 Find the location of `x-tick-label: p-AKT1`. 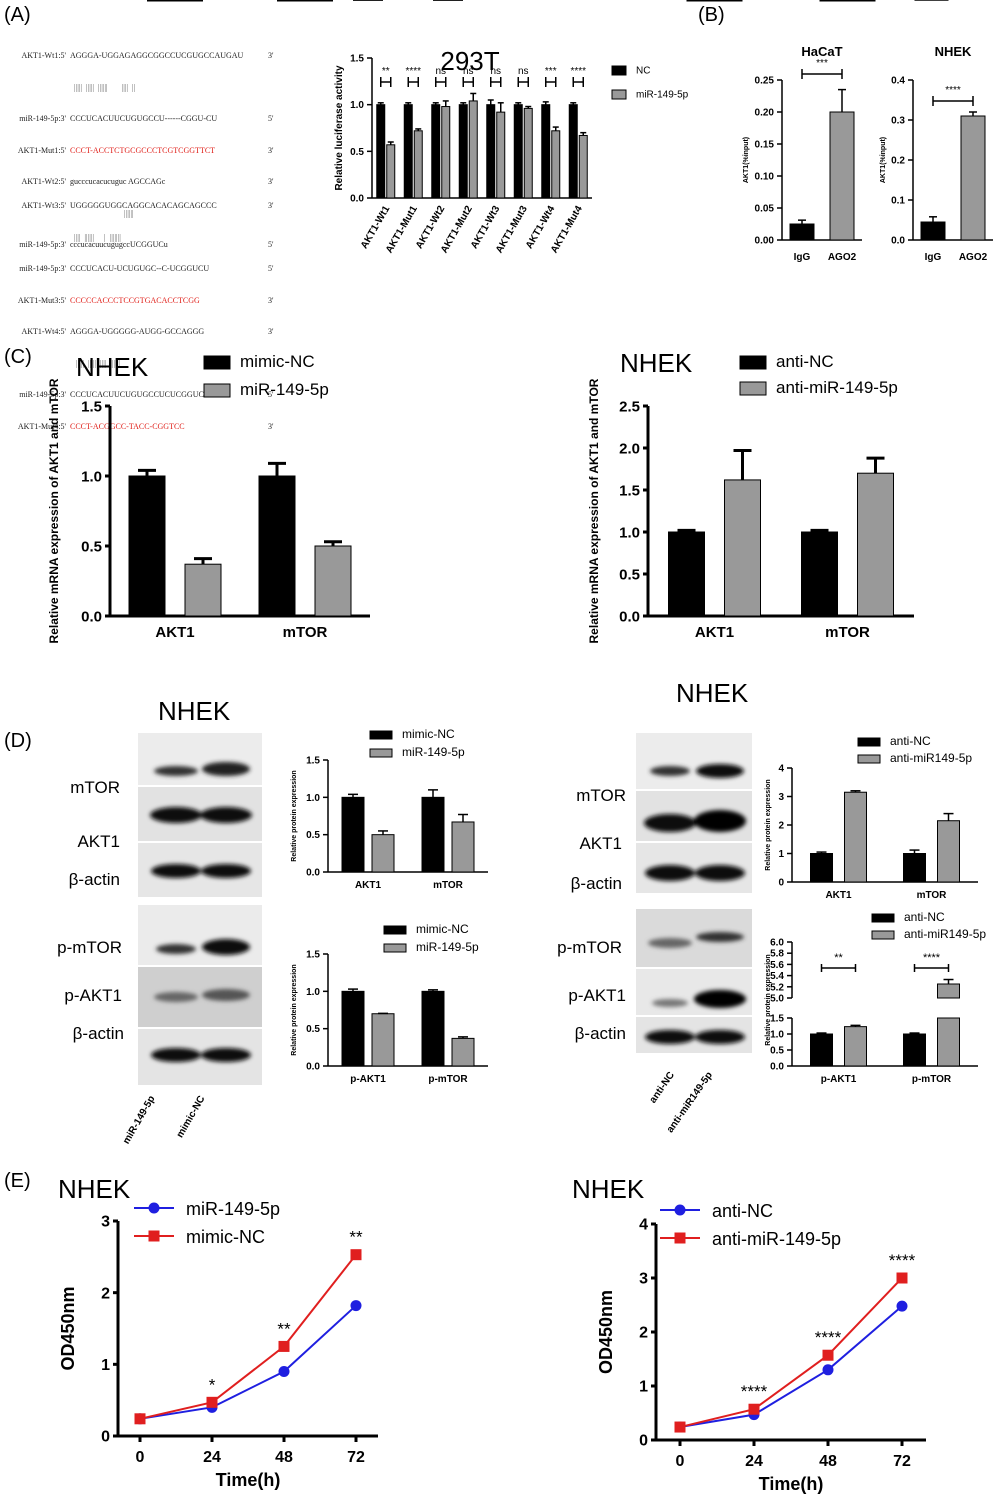

x-tick-label: p-AKT1 is located at coordinates (839, 1079).